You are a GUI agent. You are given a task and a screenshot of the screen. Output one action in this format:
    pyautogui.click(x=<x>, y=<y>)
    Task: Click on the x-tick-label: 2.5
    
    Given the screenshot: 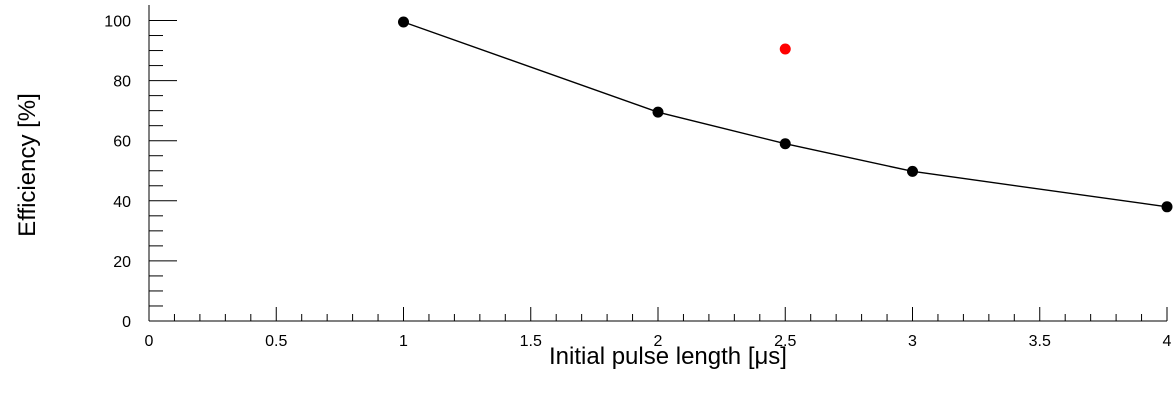 What is the action you would take?
    pyautogui.click(x=785, y=341)
    